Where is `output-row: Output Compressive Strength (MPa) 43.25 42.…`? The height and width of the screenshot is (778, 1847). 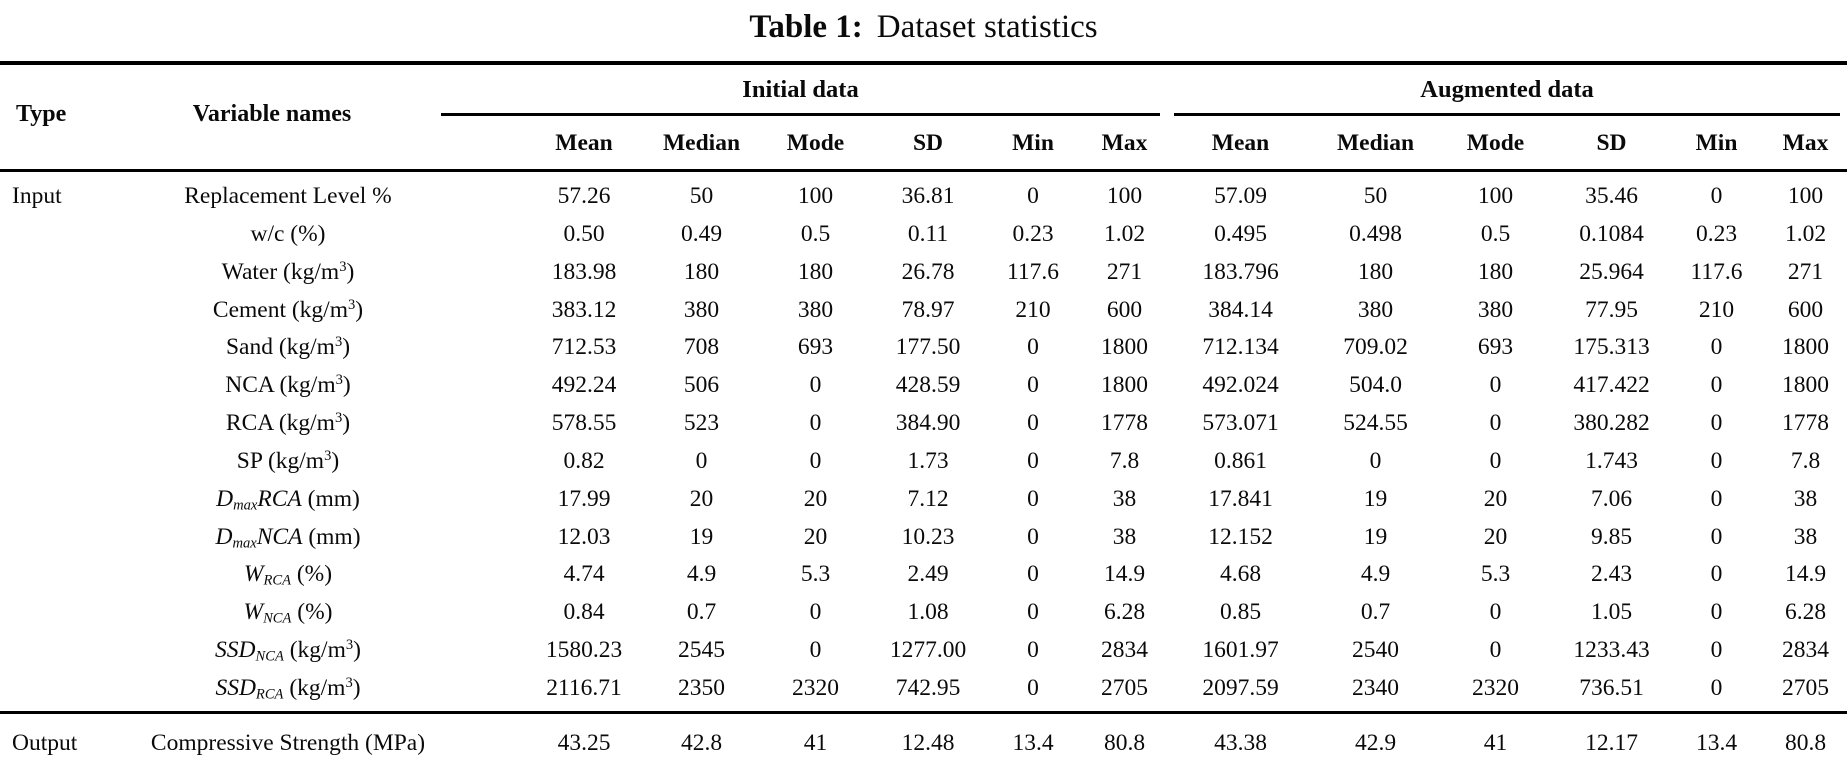 output-row: Output Compressive Strength (MPa) 43.25 42.… is located at coordinates (923, 744).